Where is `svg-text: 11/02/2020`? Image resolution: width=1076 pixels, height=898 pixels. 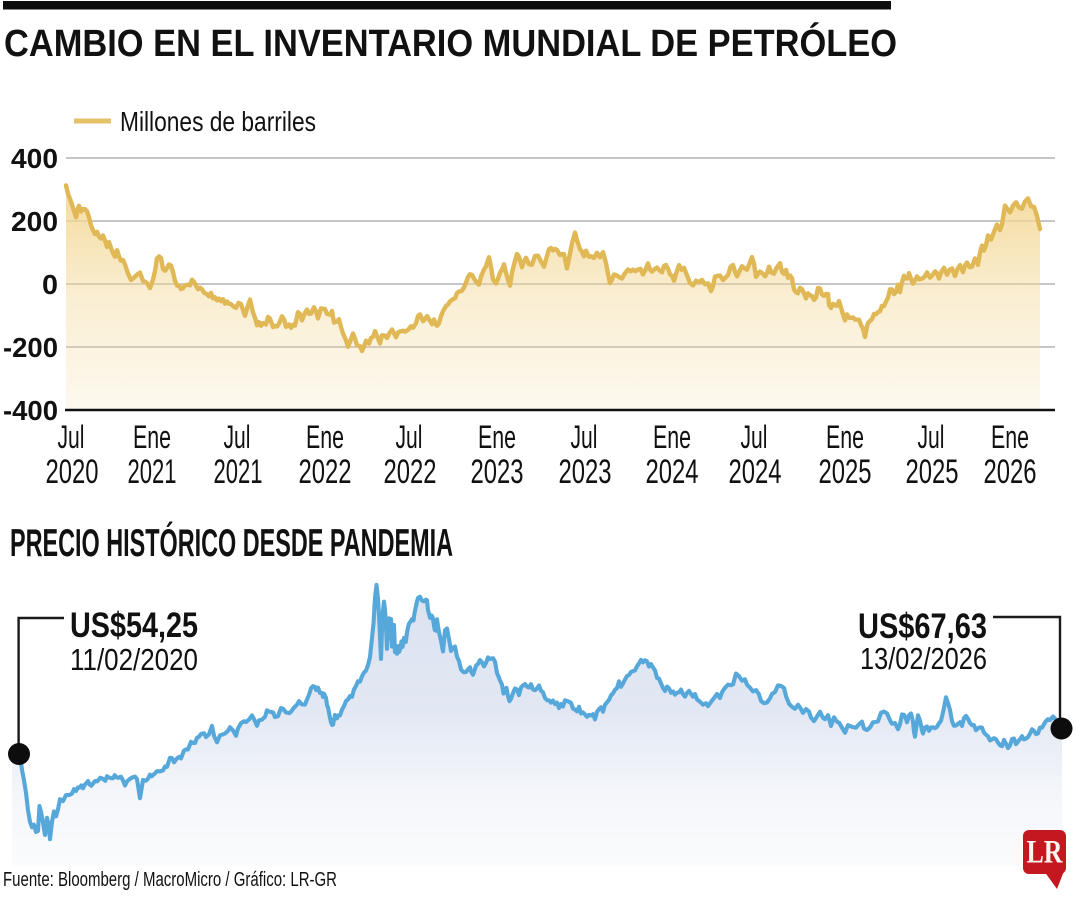
svg-text: 11/02/2020 is located at coordinates (134, 659).